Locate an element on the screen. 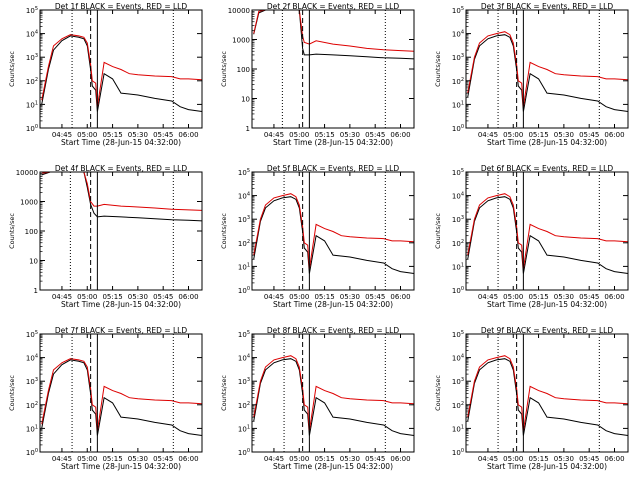 The height and width of the screenshot is (480, 640). panel-title: Det 4f BLACK = Events, RED = LLD is located at coordinates (121, 168).